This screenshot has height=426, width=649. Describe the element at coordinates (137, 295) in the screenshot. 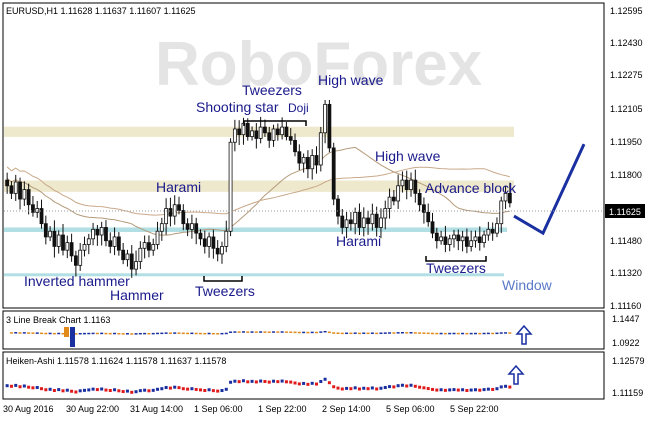

I see `pattern-label: Hammer` at that location.